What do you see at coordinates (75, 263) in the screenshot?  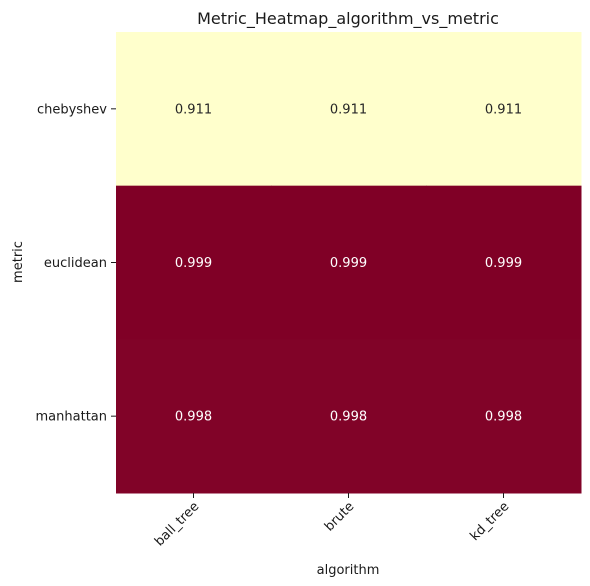 I see `y-tick-label: euclidean` at bounding box center [75, 263].